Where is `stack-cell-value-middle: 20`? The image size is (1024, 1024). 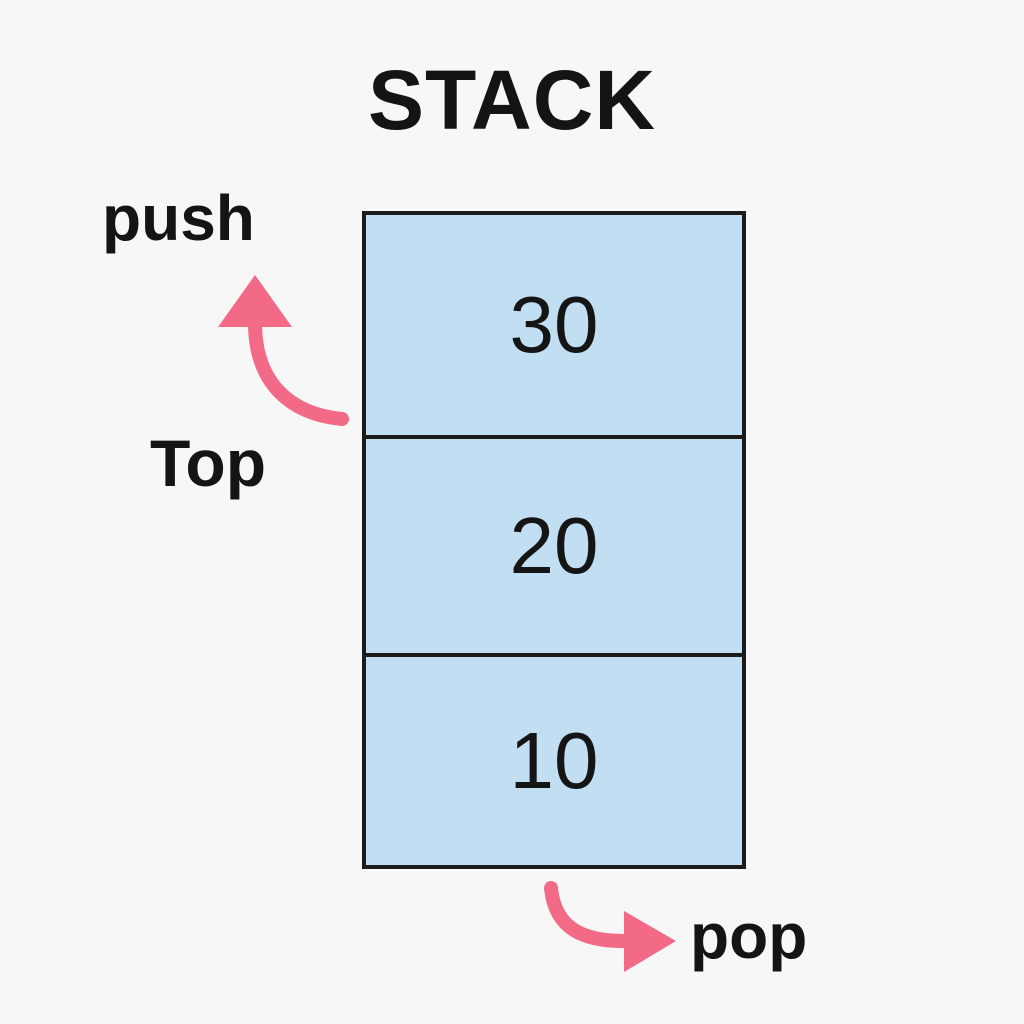
stack-cell-value-middle: 20 is located at coordinates (554, 545).